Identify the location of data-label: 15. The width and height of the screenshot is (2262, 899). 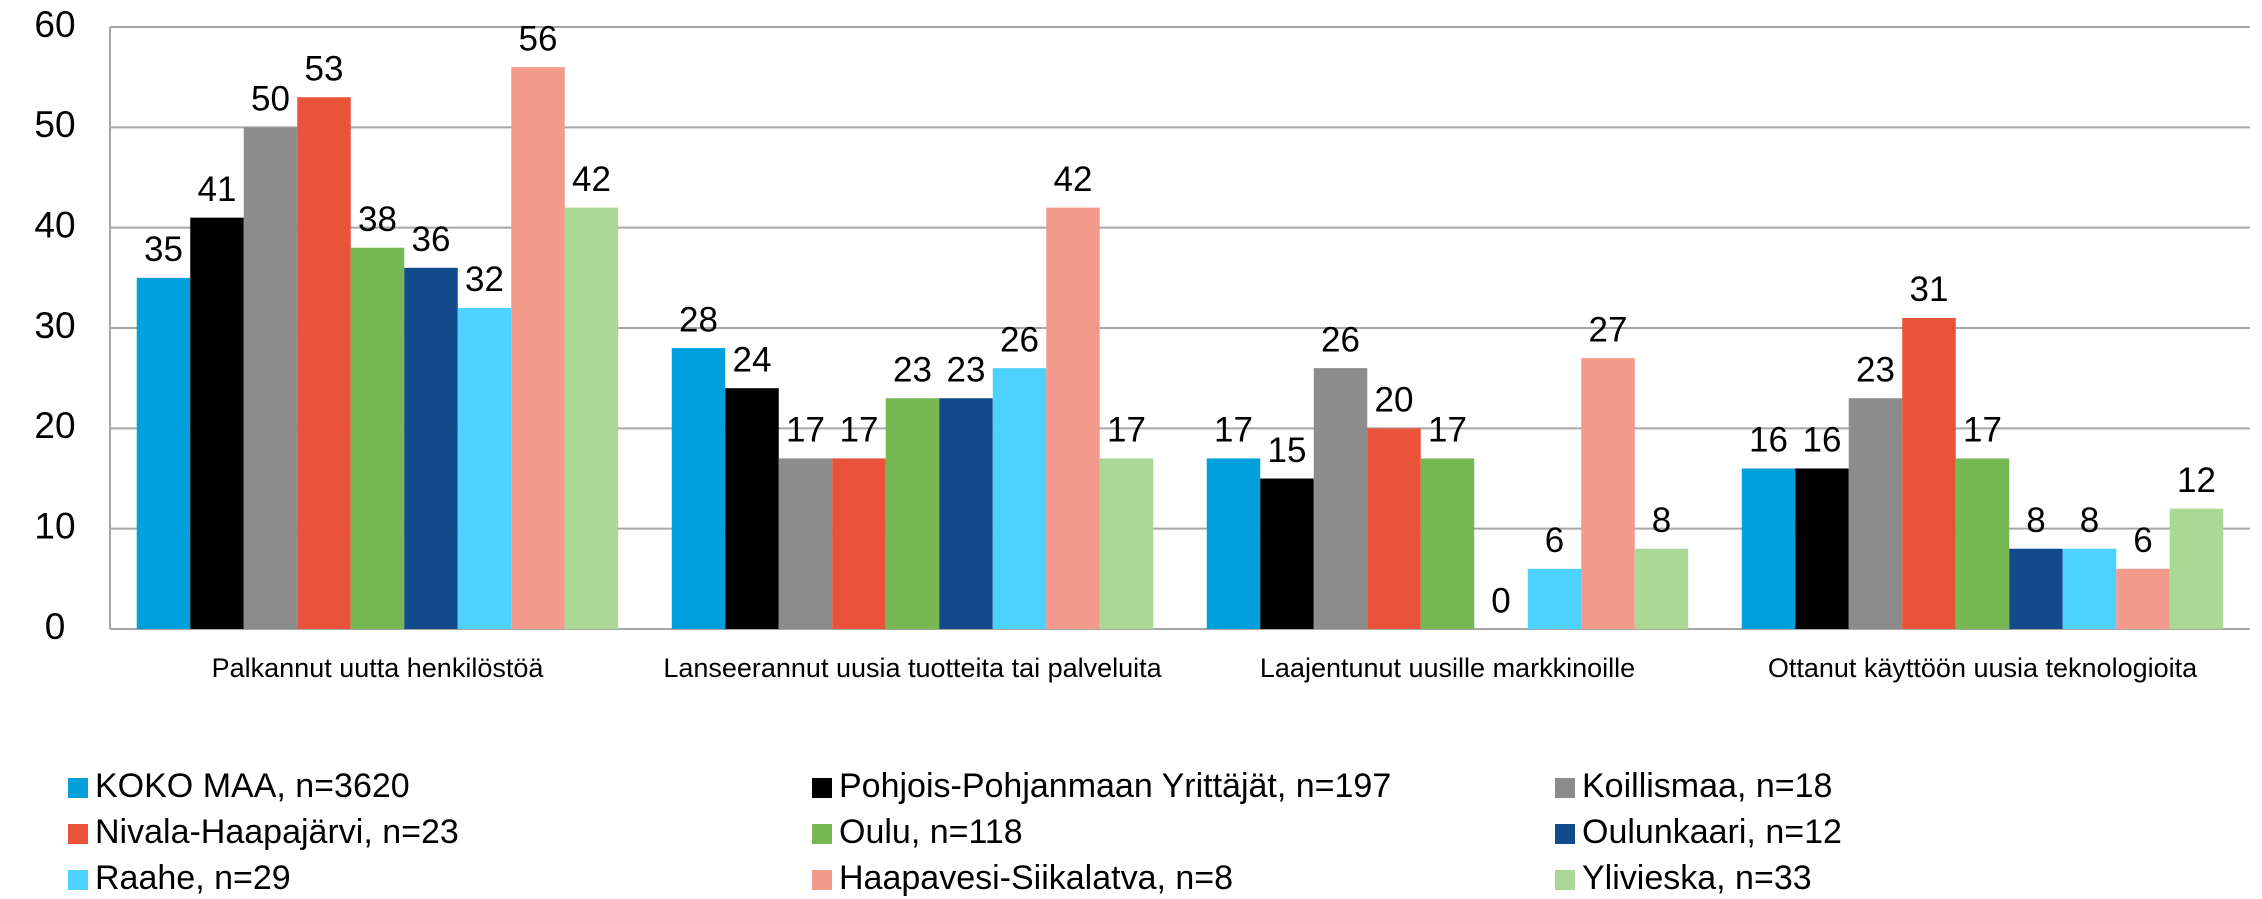
(1287, 450).